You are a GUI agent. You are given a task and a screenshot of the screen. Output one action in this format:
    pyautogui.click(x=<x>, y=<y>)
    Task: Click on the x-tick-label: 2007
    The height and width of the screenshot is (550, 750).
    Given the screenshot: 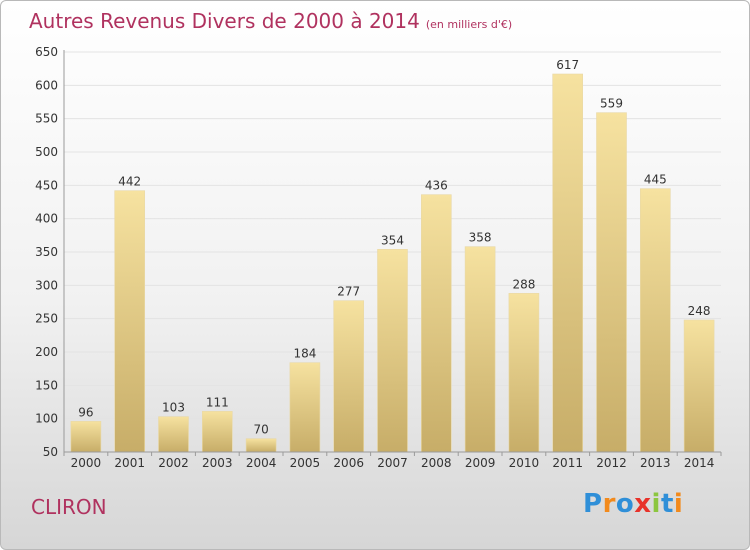 What is the action you would take?
    pyautogui.click(x=392, y=463)
    